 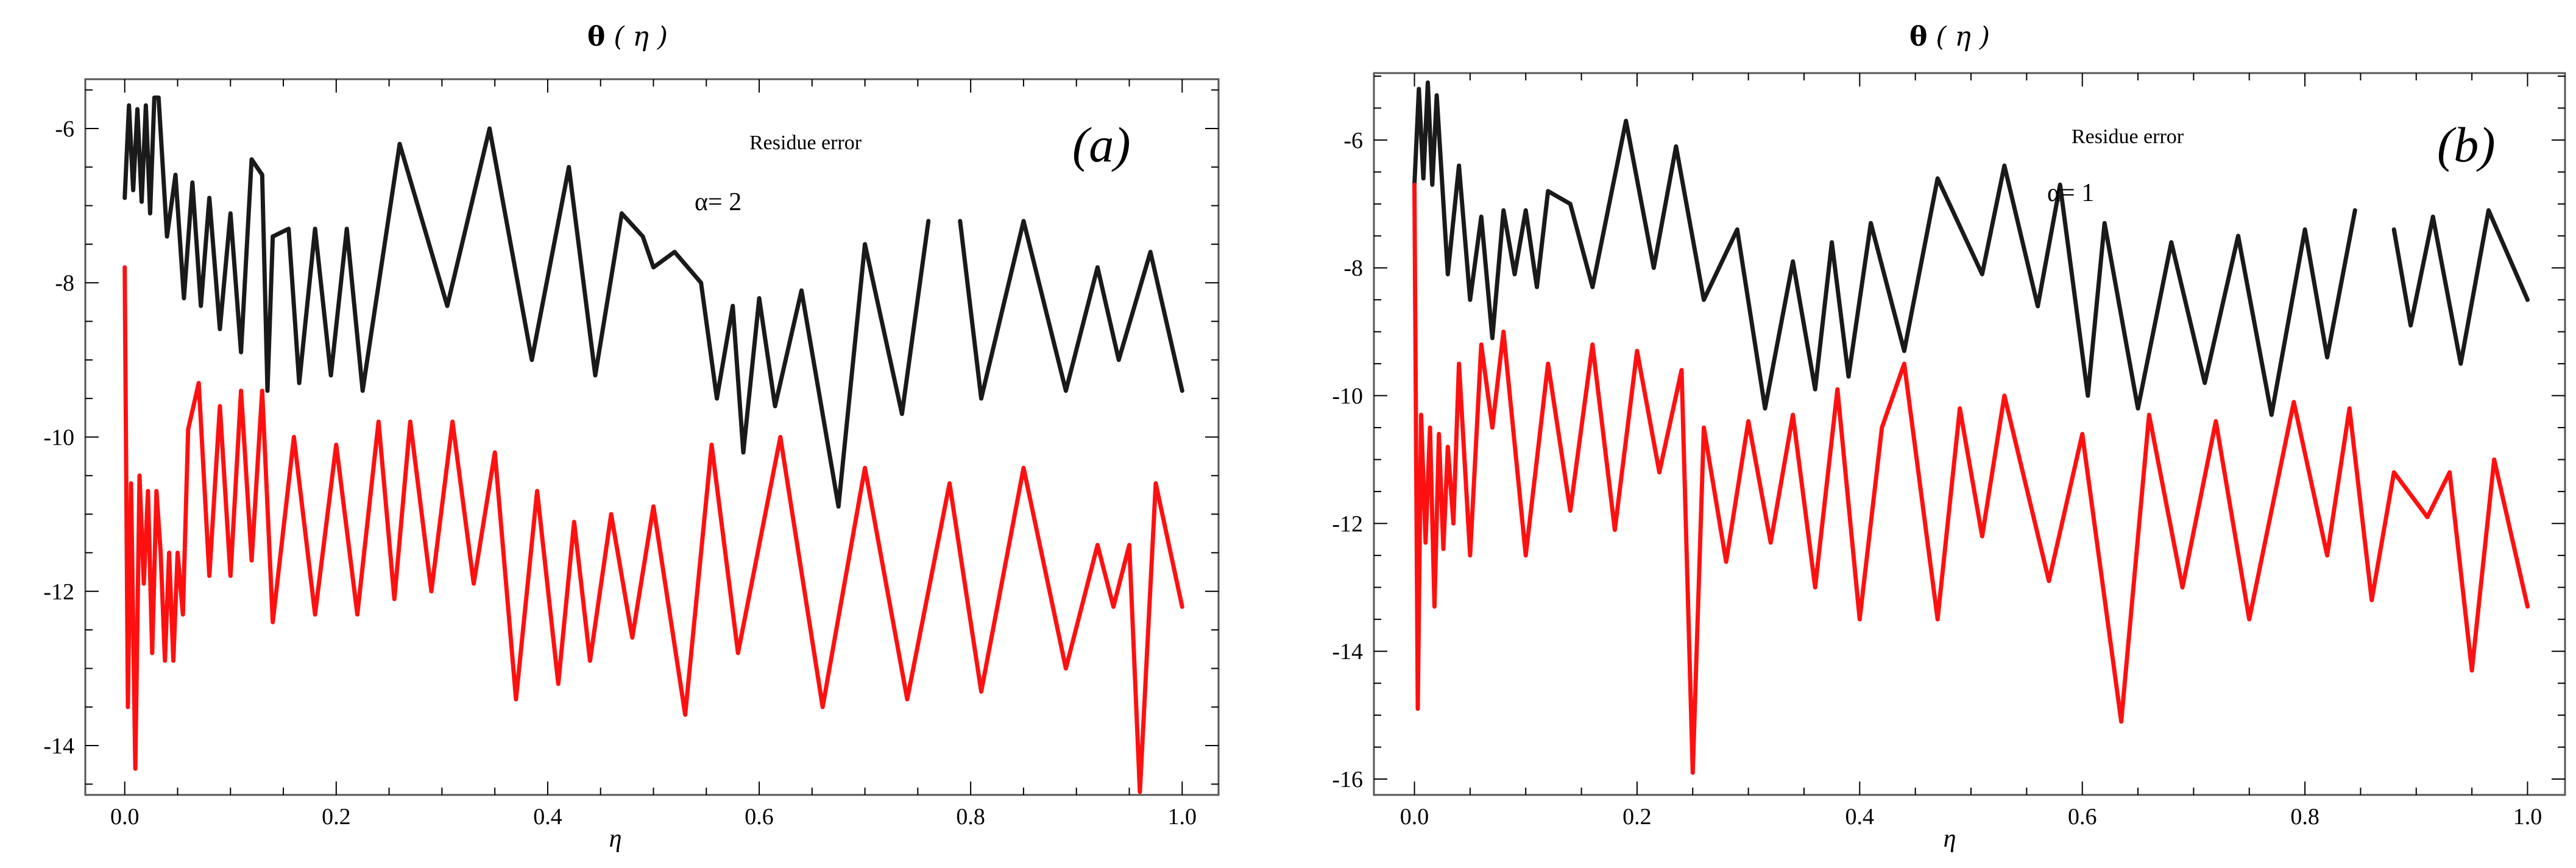 What do you see at coordinates (2070, 193) in the screenshot?
I see `alpha-value-label: α= 1` at bounding box center [2070, 193].